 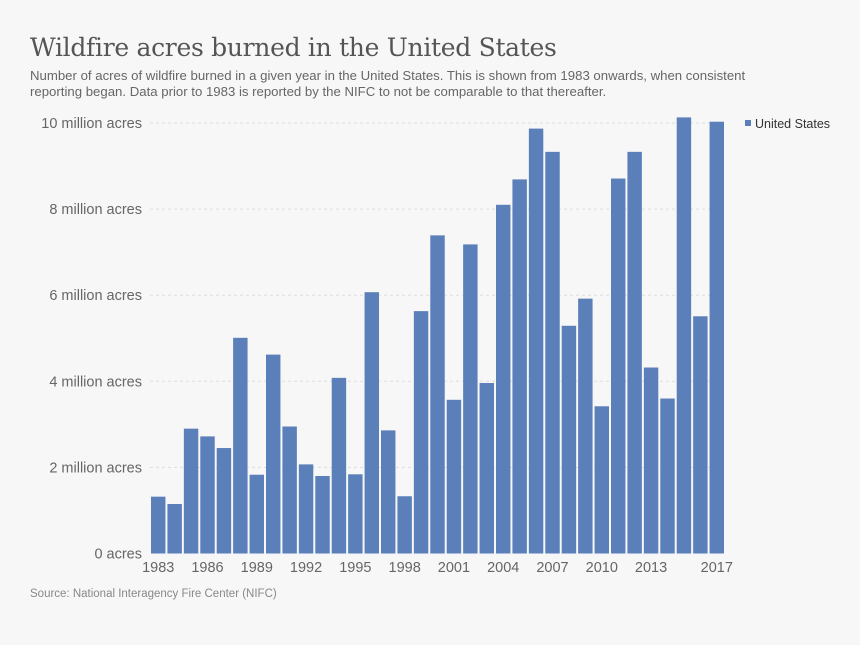 What do you see at coordinates (552, 352) in the screenshot?
I see `bar-2007` at bounding box center [552, 352].